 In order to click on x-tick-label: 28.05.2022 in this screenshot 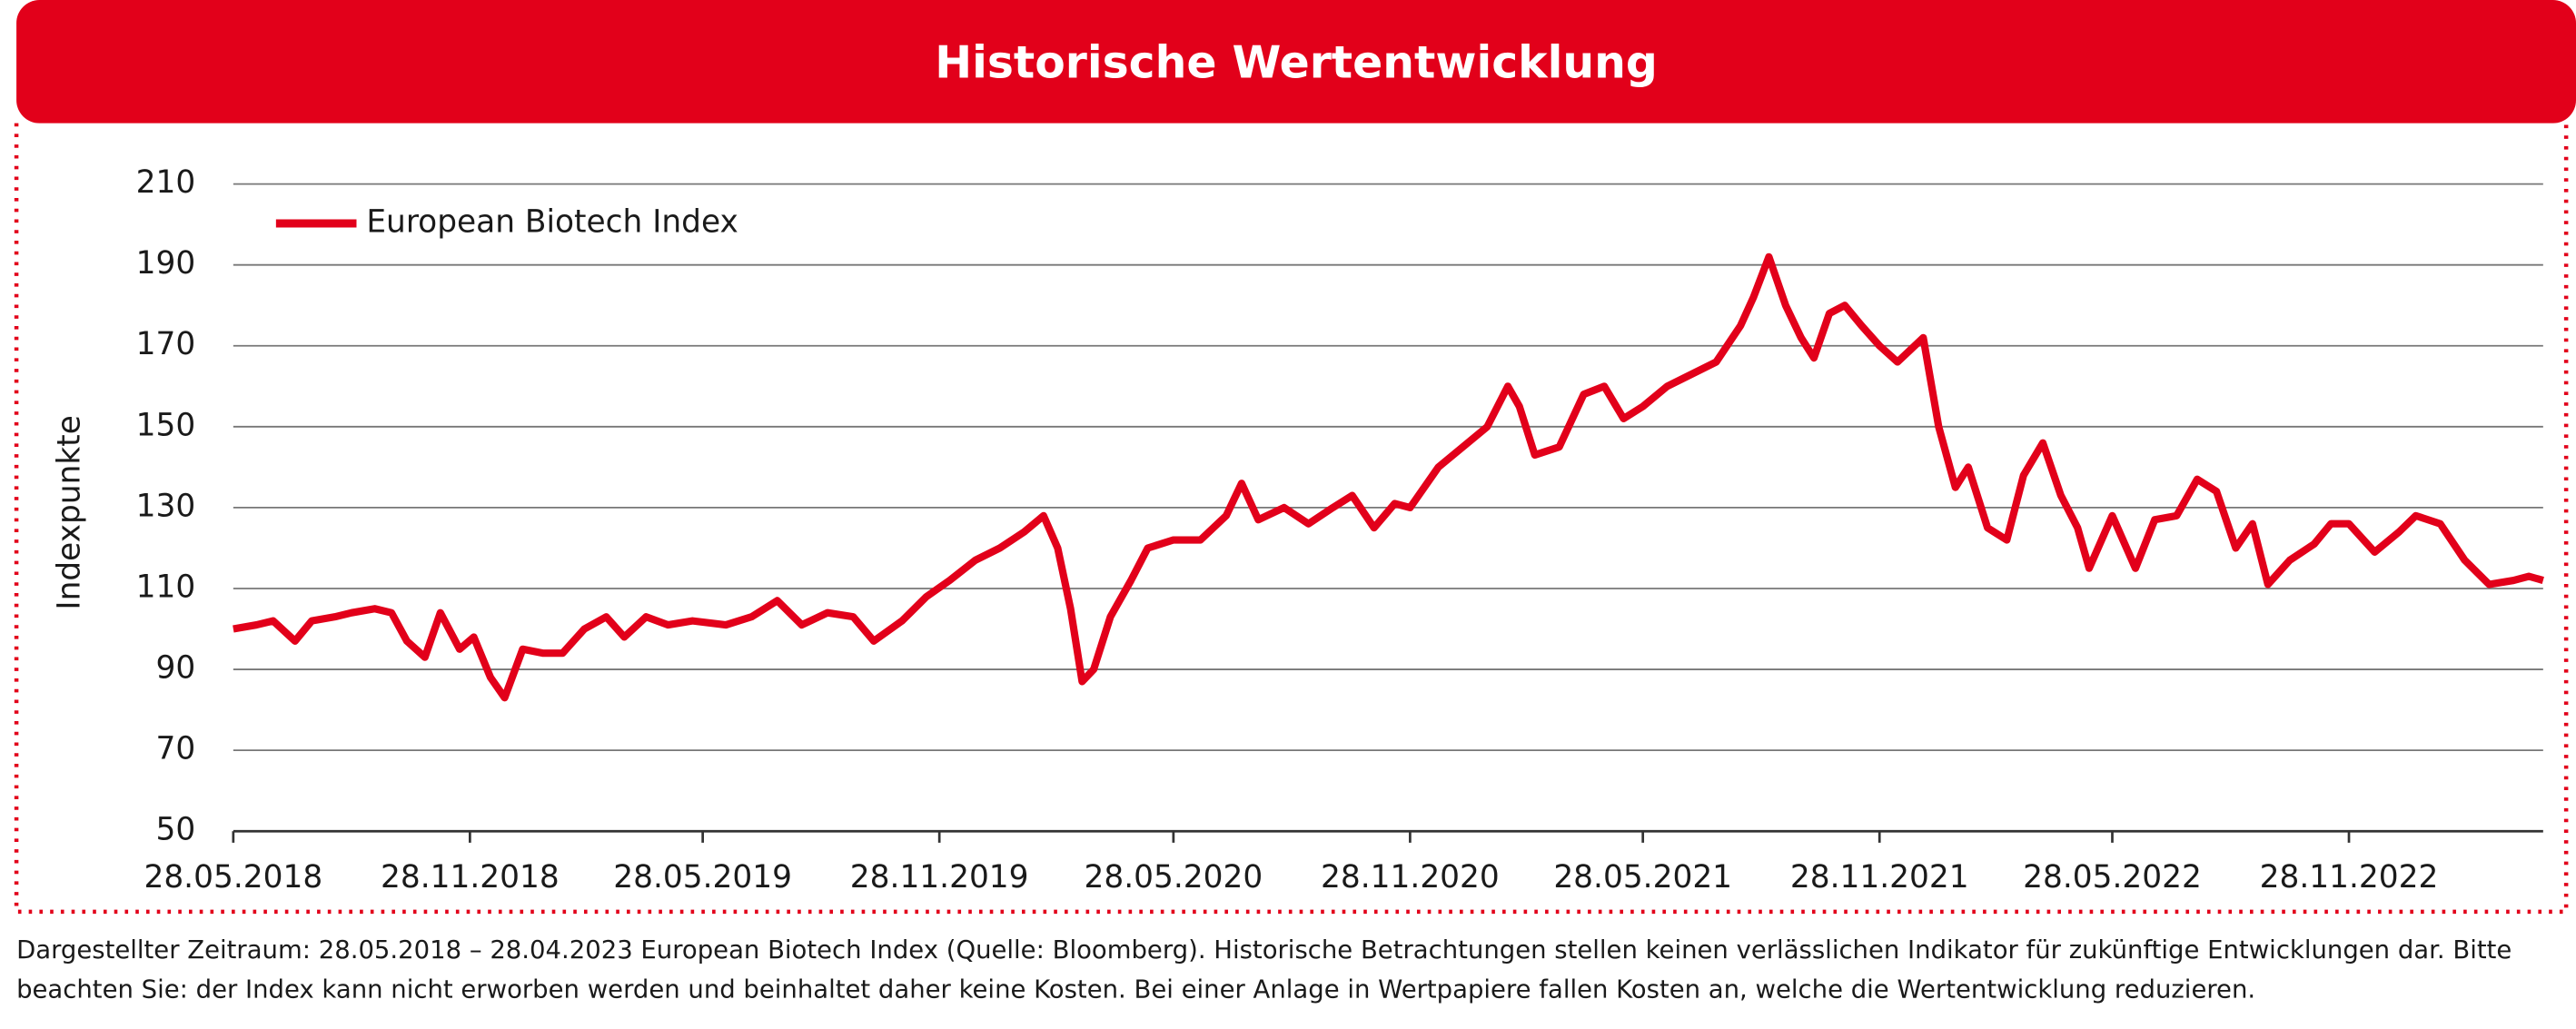, I will do `click(2112, 877)`.